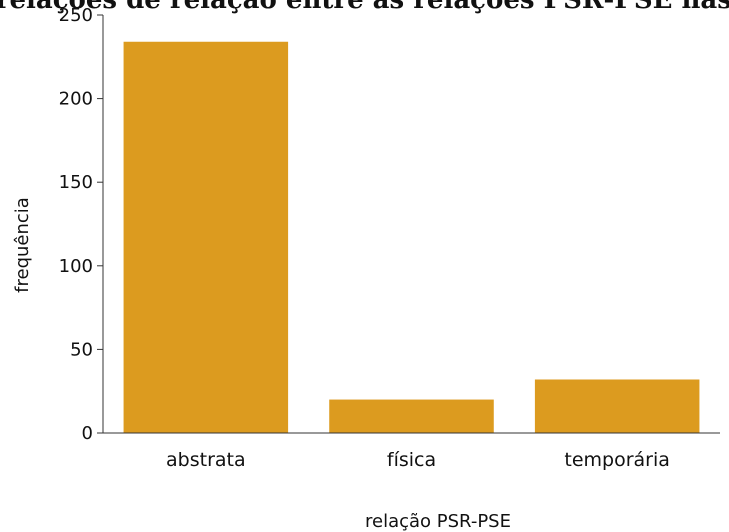 This screenshot has height=532, width=729. What do you see at coordinates (87, 433) in the screenshot?
I see `y-tick-label: 0` at bounding box center [87, 433].